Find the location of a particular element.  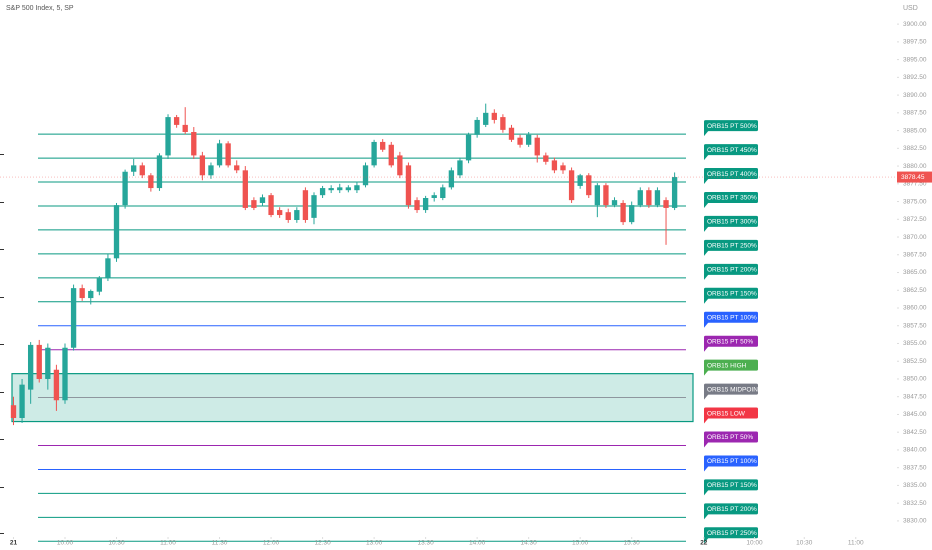

x-tick-label: 11:00 is located at coordinates (168, 543).